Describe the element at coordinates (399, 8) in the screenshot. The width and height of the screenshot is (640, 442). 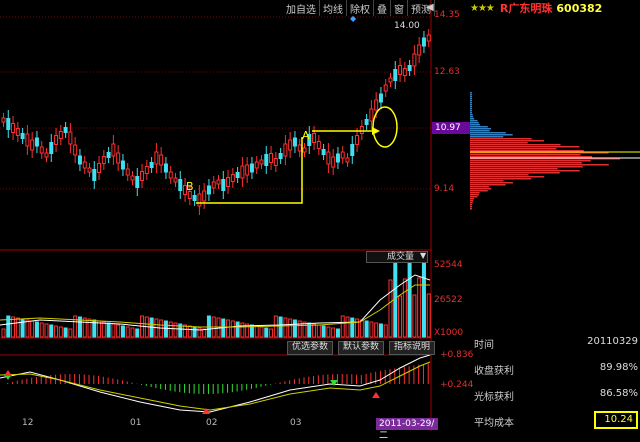
I see `window-button: 窗` at that location.